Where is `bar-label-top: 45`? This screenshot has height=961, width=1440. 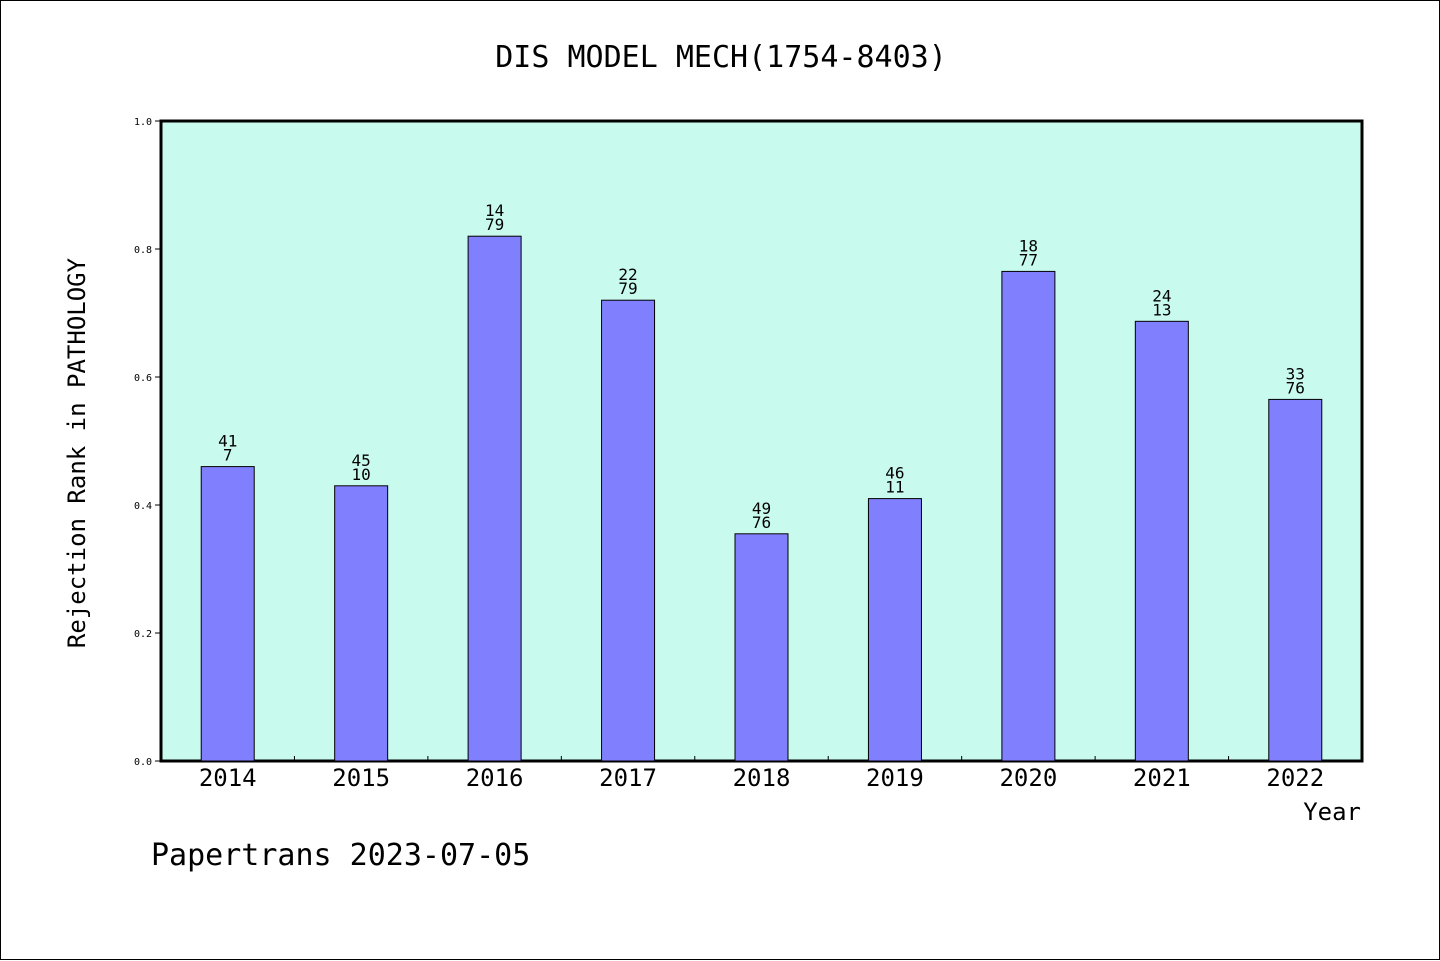
bar-label-top: 45 is located at coordinates (361, 460).